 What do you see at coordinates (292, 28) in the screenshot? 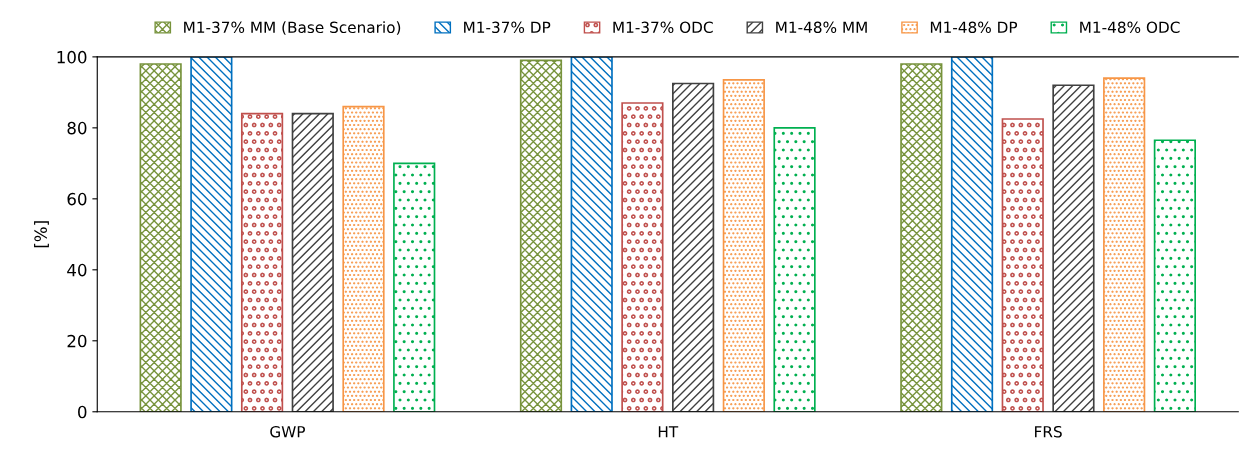
I see `legend-label: M1-37% MM (Base Scenario)` at bounding box center [292, 28].